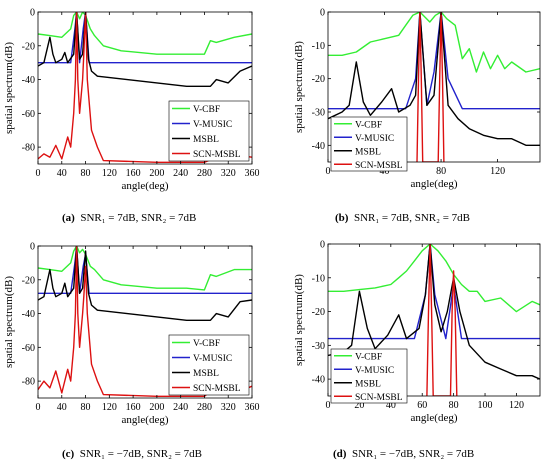 The image size is (550, 466). What do you see at coordinates (374, 139) in the screenshot?
I see `legend-label-b-v-music: V-MUSIC` at bounding box center [374, 139].